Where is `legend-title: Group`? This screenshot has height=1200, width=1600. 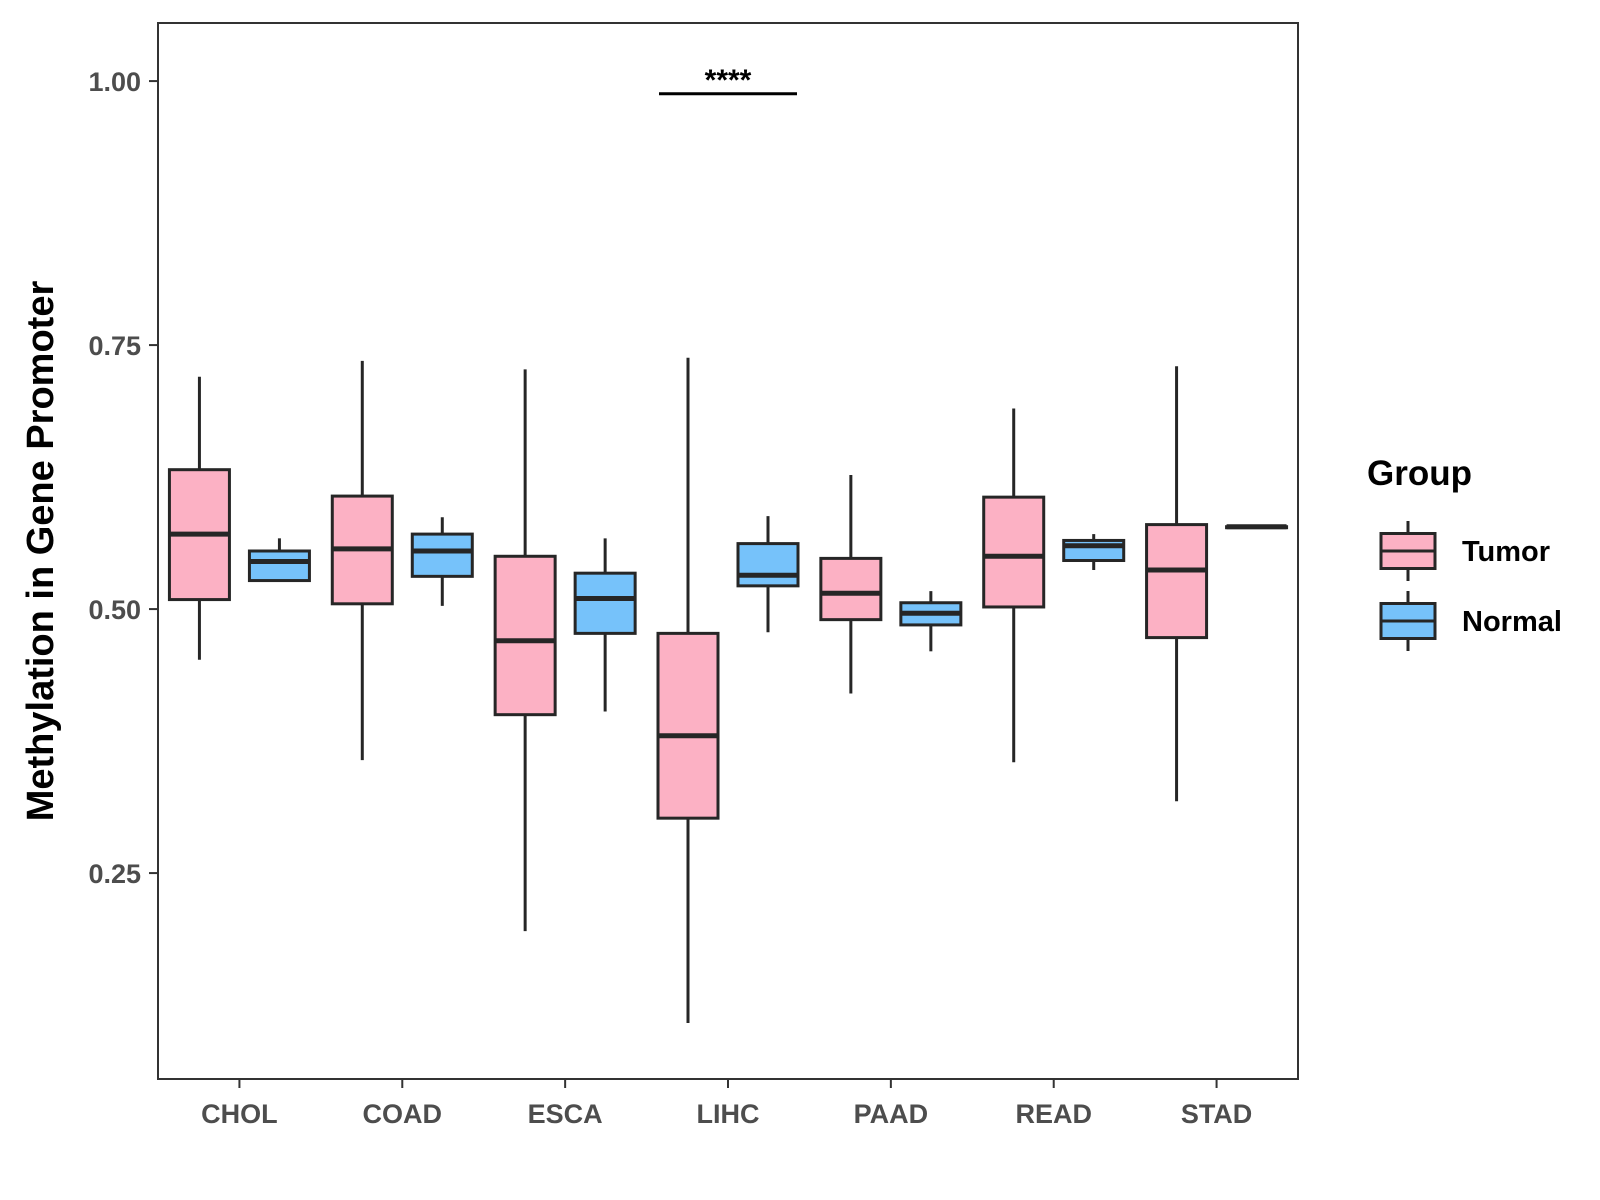
legend-title: Group is located at coordinates (1419, 473).